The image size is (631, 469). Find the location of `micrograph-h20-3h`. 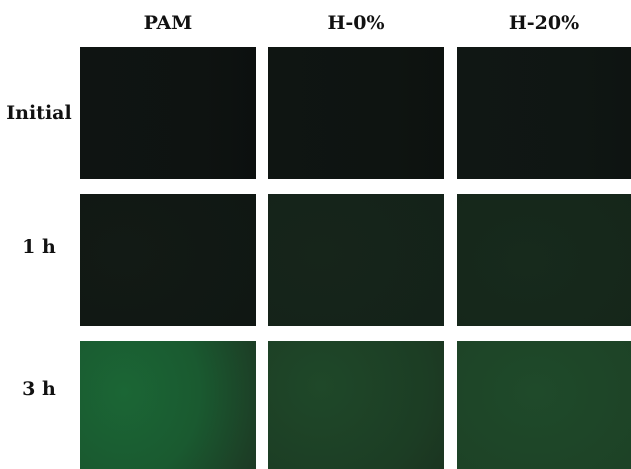

micrograph-h20-3h is located at coordinates (544, 405).